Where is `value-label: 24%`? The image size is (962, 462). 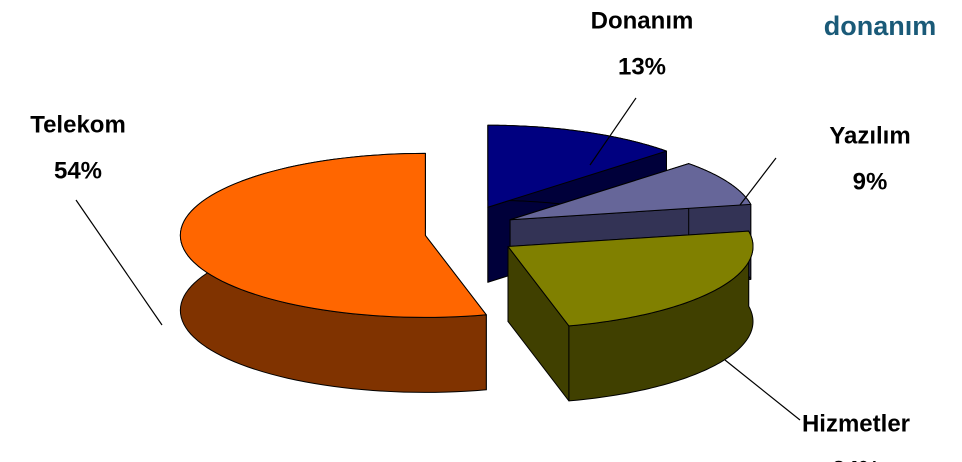
value-label: 24% is located at coordinates (856, 459).